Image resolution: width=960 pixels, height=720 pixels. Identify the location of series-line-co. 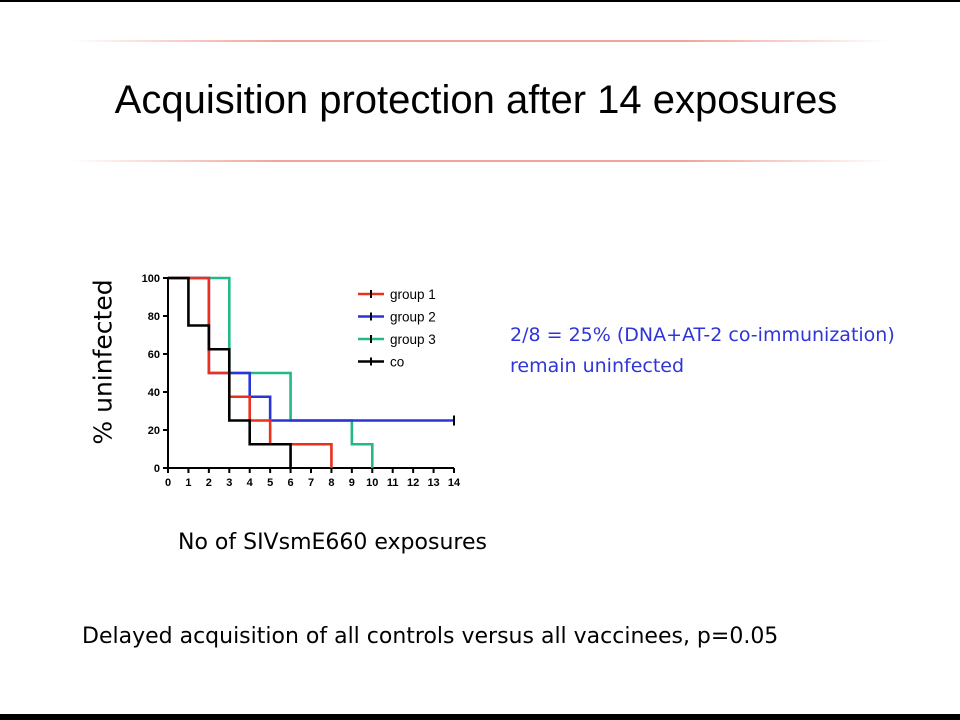
(230, 372).